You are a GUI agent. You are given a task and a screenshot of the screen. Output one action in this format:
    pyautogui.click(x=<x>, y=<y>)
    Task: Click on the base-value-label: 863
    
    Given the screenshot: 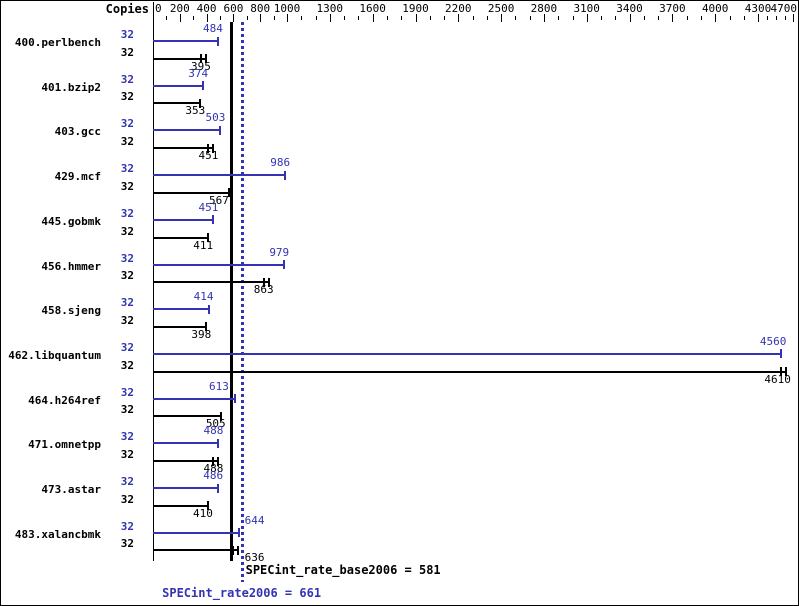 What is the action you would take?
    pyautogui.click(x=263, y=290)
    